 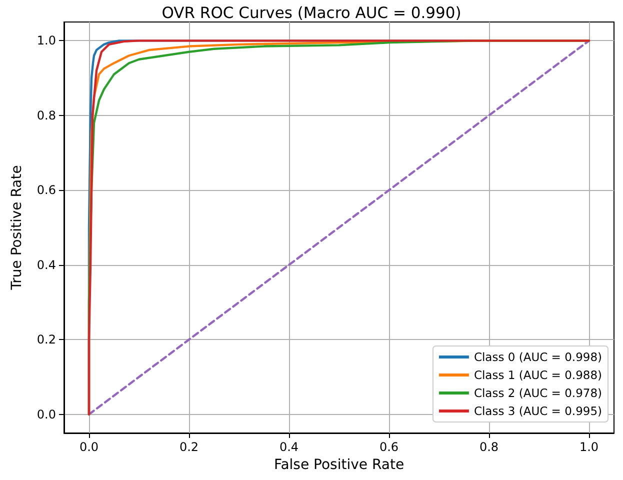 What do you see at coordinates (538, 357) in the screenshot?
I see `legend-label: Class 0 (AUC = 0.998)` at bounding box center [538, 357].